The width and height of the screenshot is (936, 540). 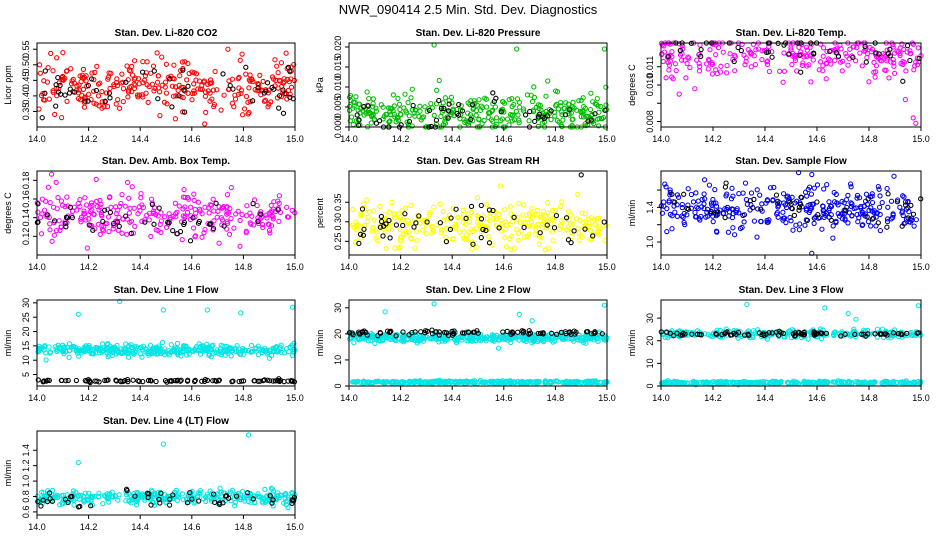 What do you see at coordinates (338, 67) in the screenshot?
I see `y-tick-label: 0.015` at bounding box center [338, 67].